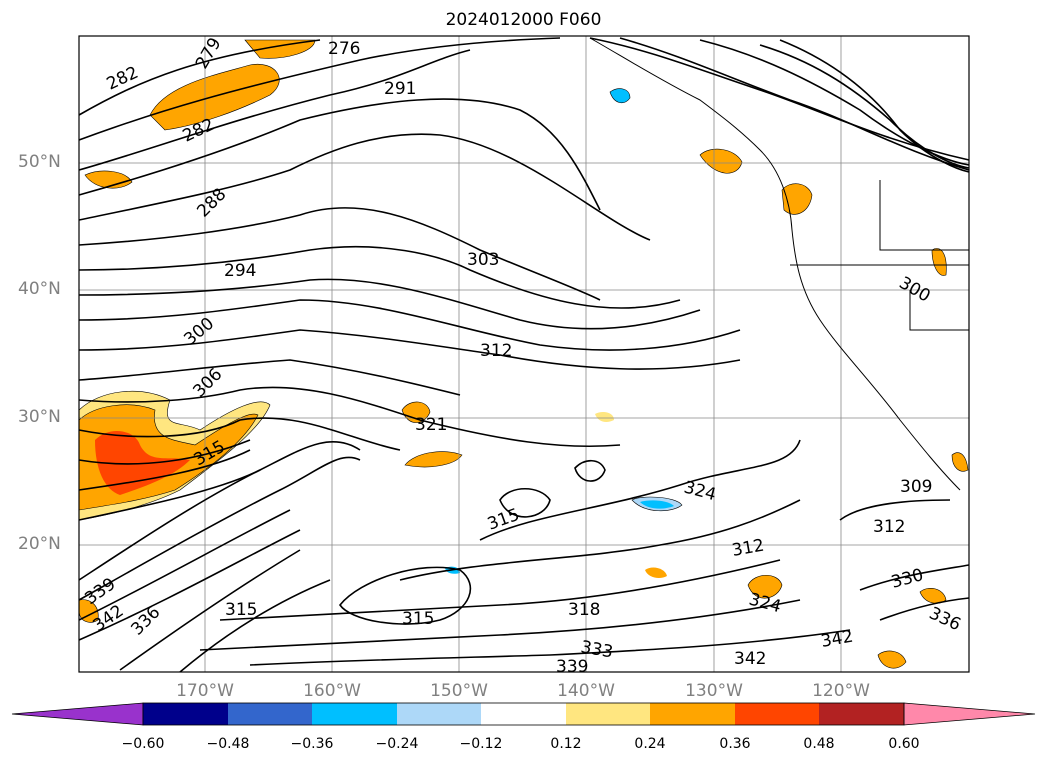 This screenshot has height=765, width=1047. What do you see at coordinates (969, 714) in the screenshot?
I see `colorbar-extend-right` at bounding box center [969, 714].